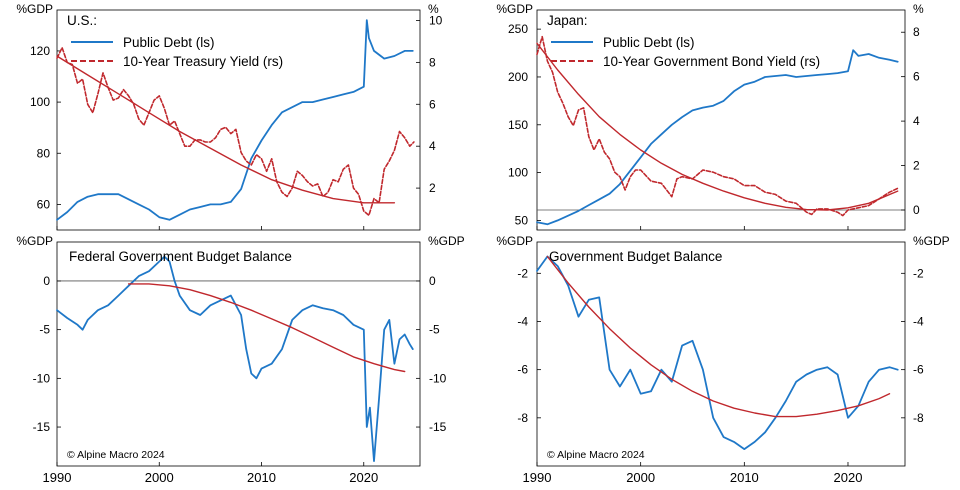  I want to click on left-tick-label: -10, so click(42, 378).